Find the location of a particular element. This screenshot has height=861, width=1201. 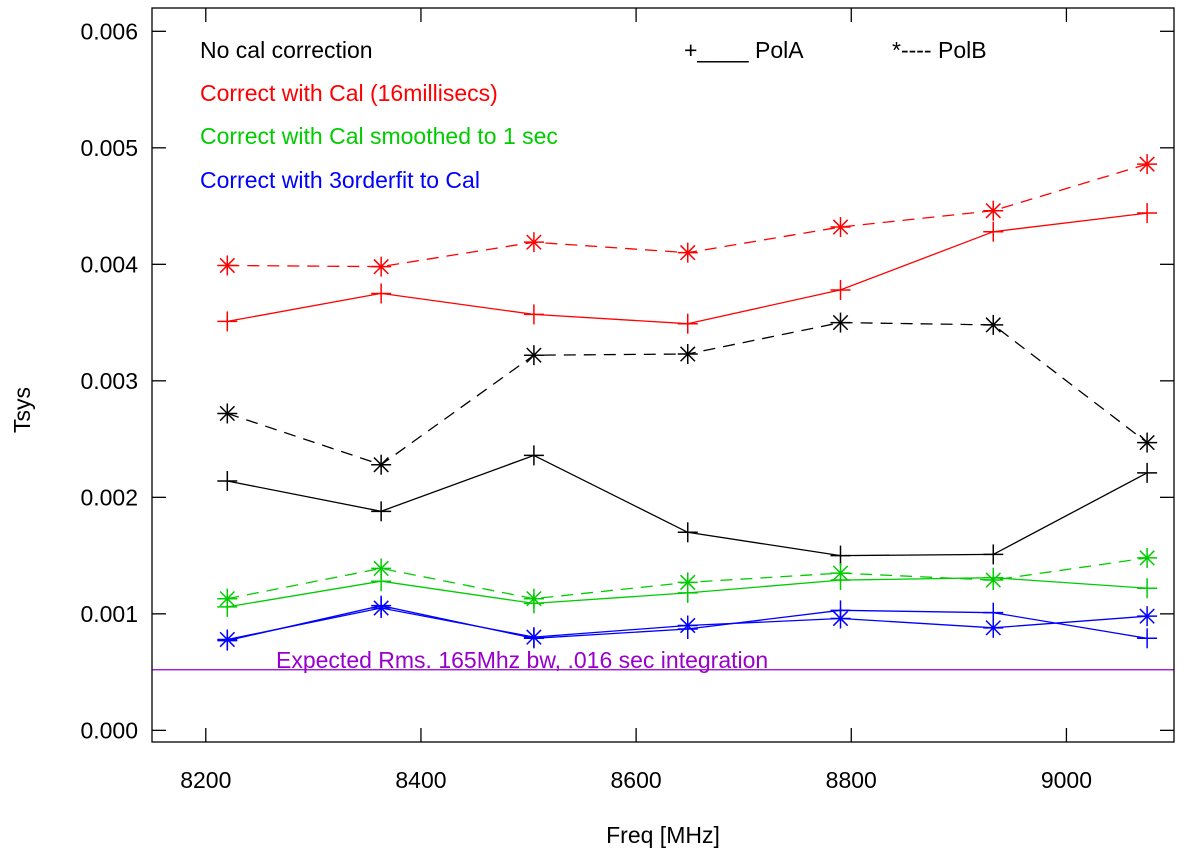

y-tick-label: 0.001 is located at coordinates (109, 614).